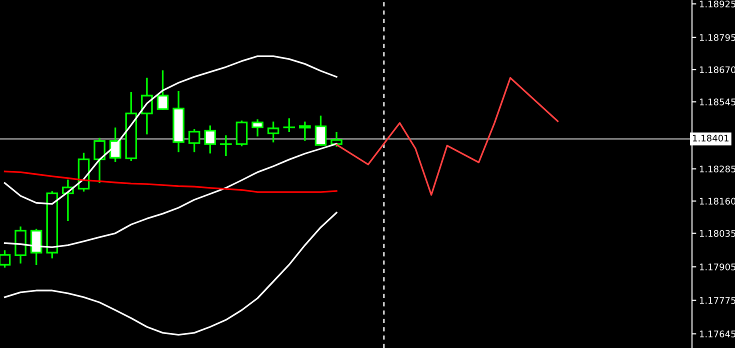 The image size is (735, 348). I want to click on y-tick-label: 1.17775, so click(717, 300).